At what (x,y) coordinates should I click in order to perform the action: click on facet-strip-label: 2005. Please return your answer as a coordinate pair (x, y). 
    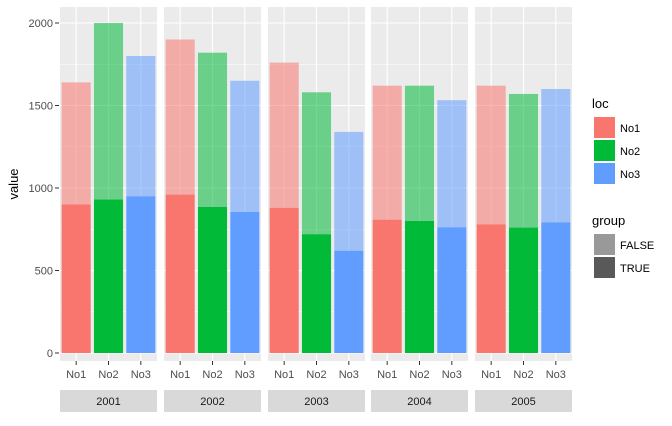
    Looking at the image, I should click on (523, 402).